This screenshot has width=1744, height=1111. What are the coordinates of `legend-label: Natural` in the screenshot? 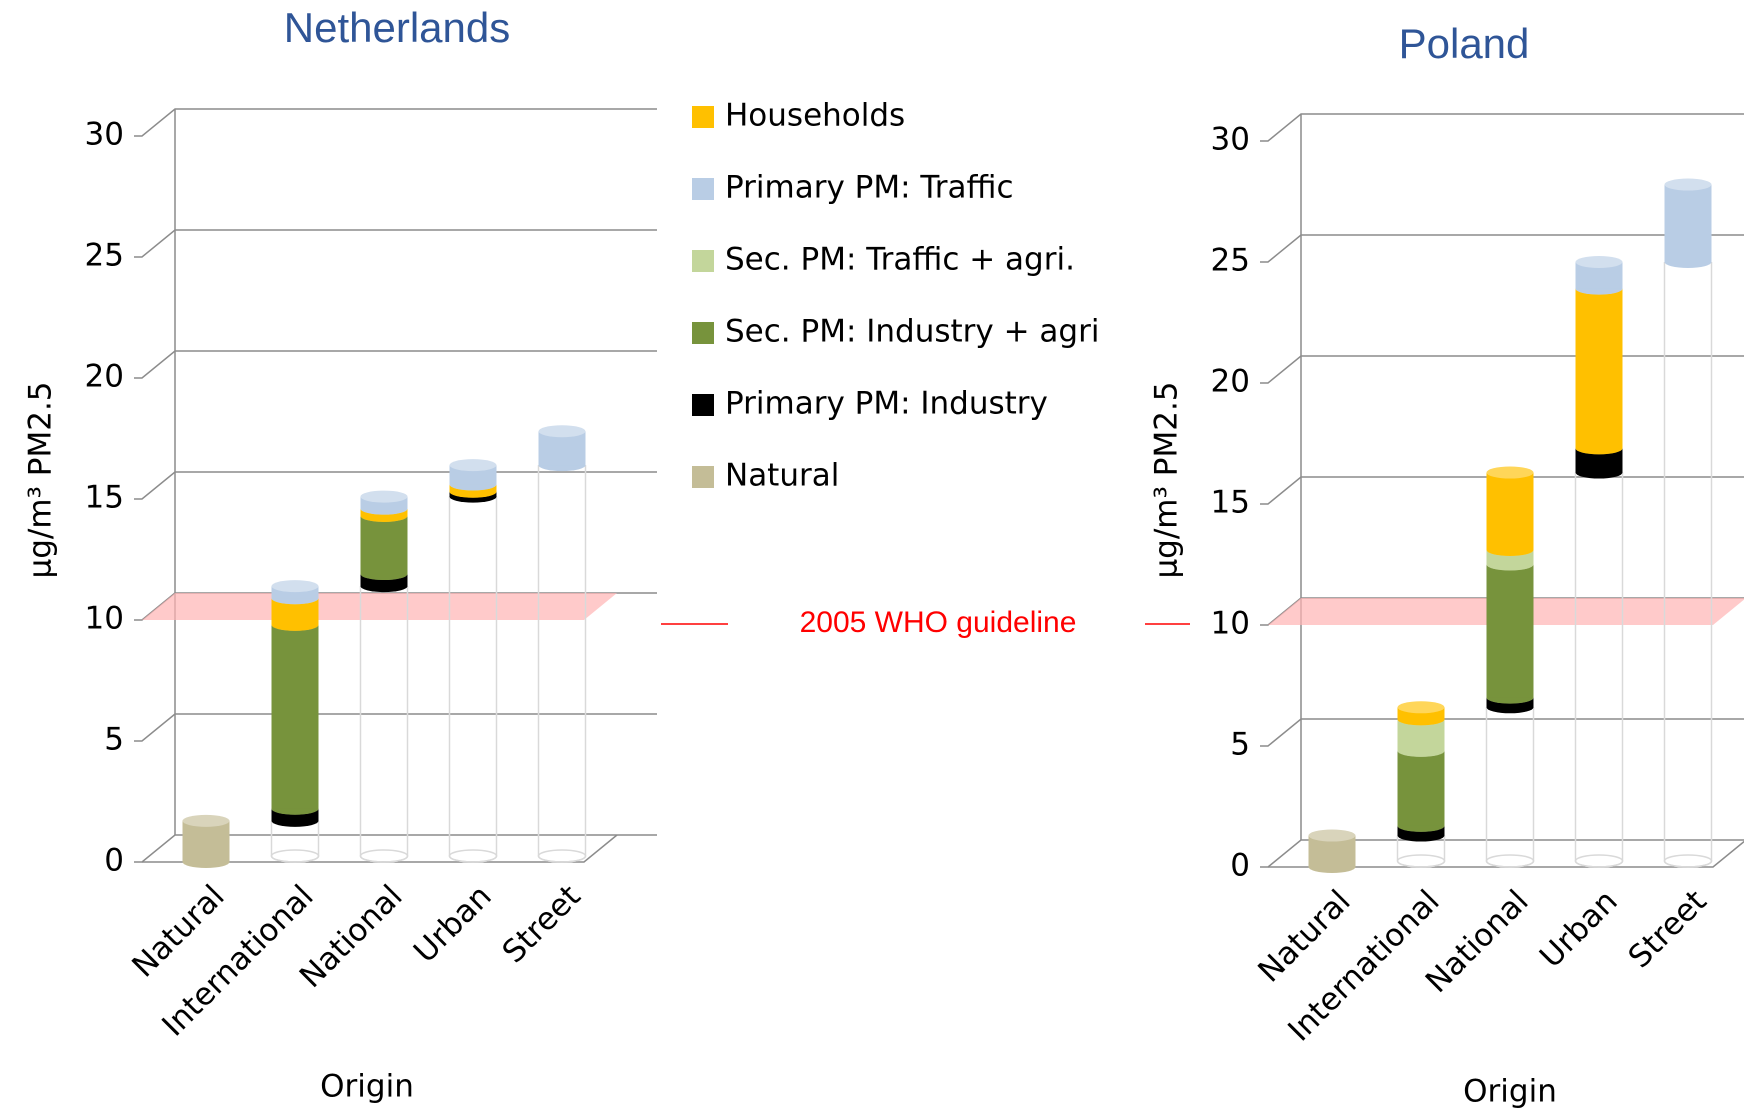 It's located at (782, 476).